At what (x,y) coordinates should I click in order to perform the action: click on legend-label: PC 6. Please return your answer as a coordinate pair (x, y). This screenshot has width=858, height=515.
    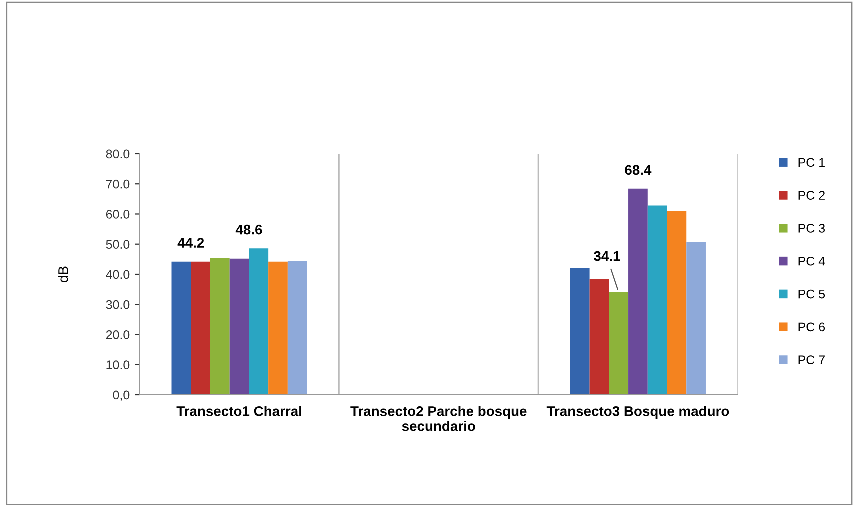
    Looking at the image, I should click on (812, 327).